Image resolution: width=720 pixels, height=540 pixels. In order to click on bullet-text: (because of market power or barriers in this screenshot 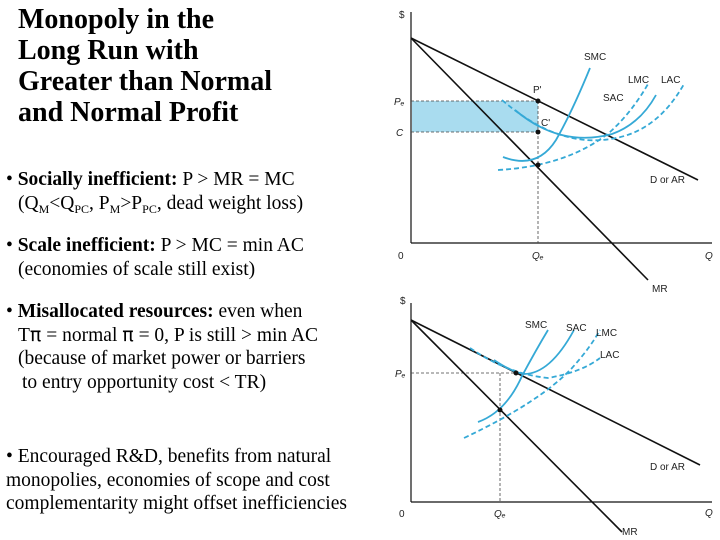, I will do `click(162, 358)`.